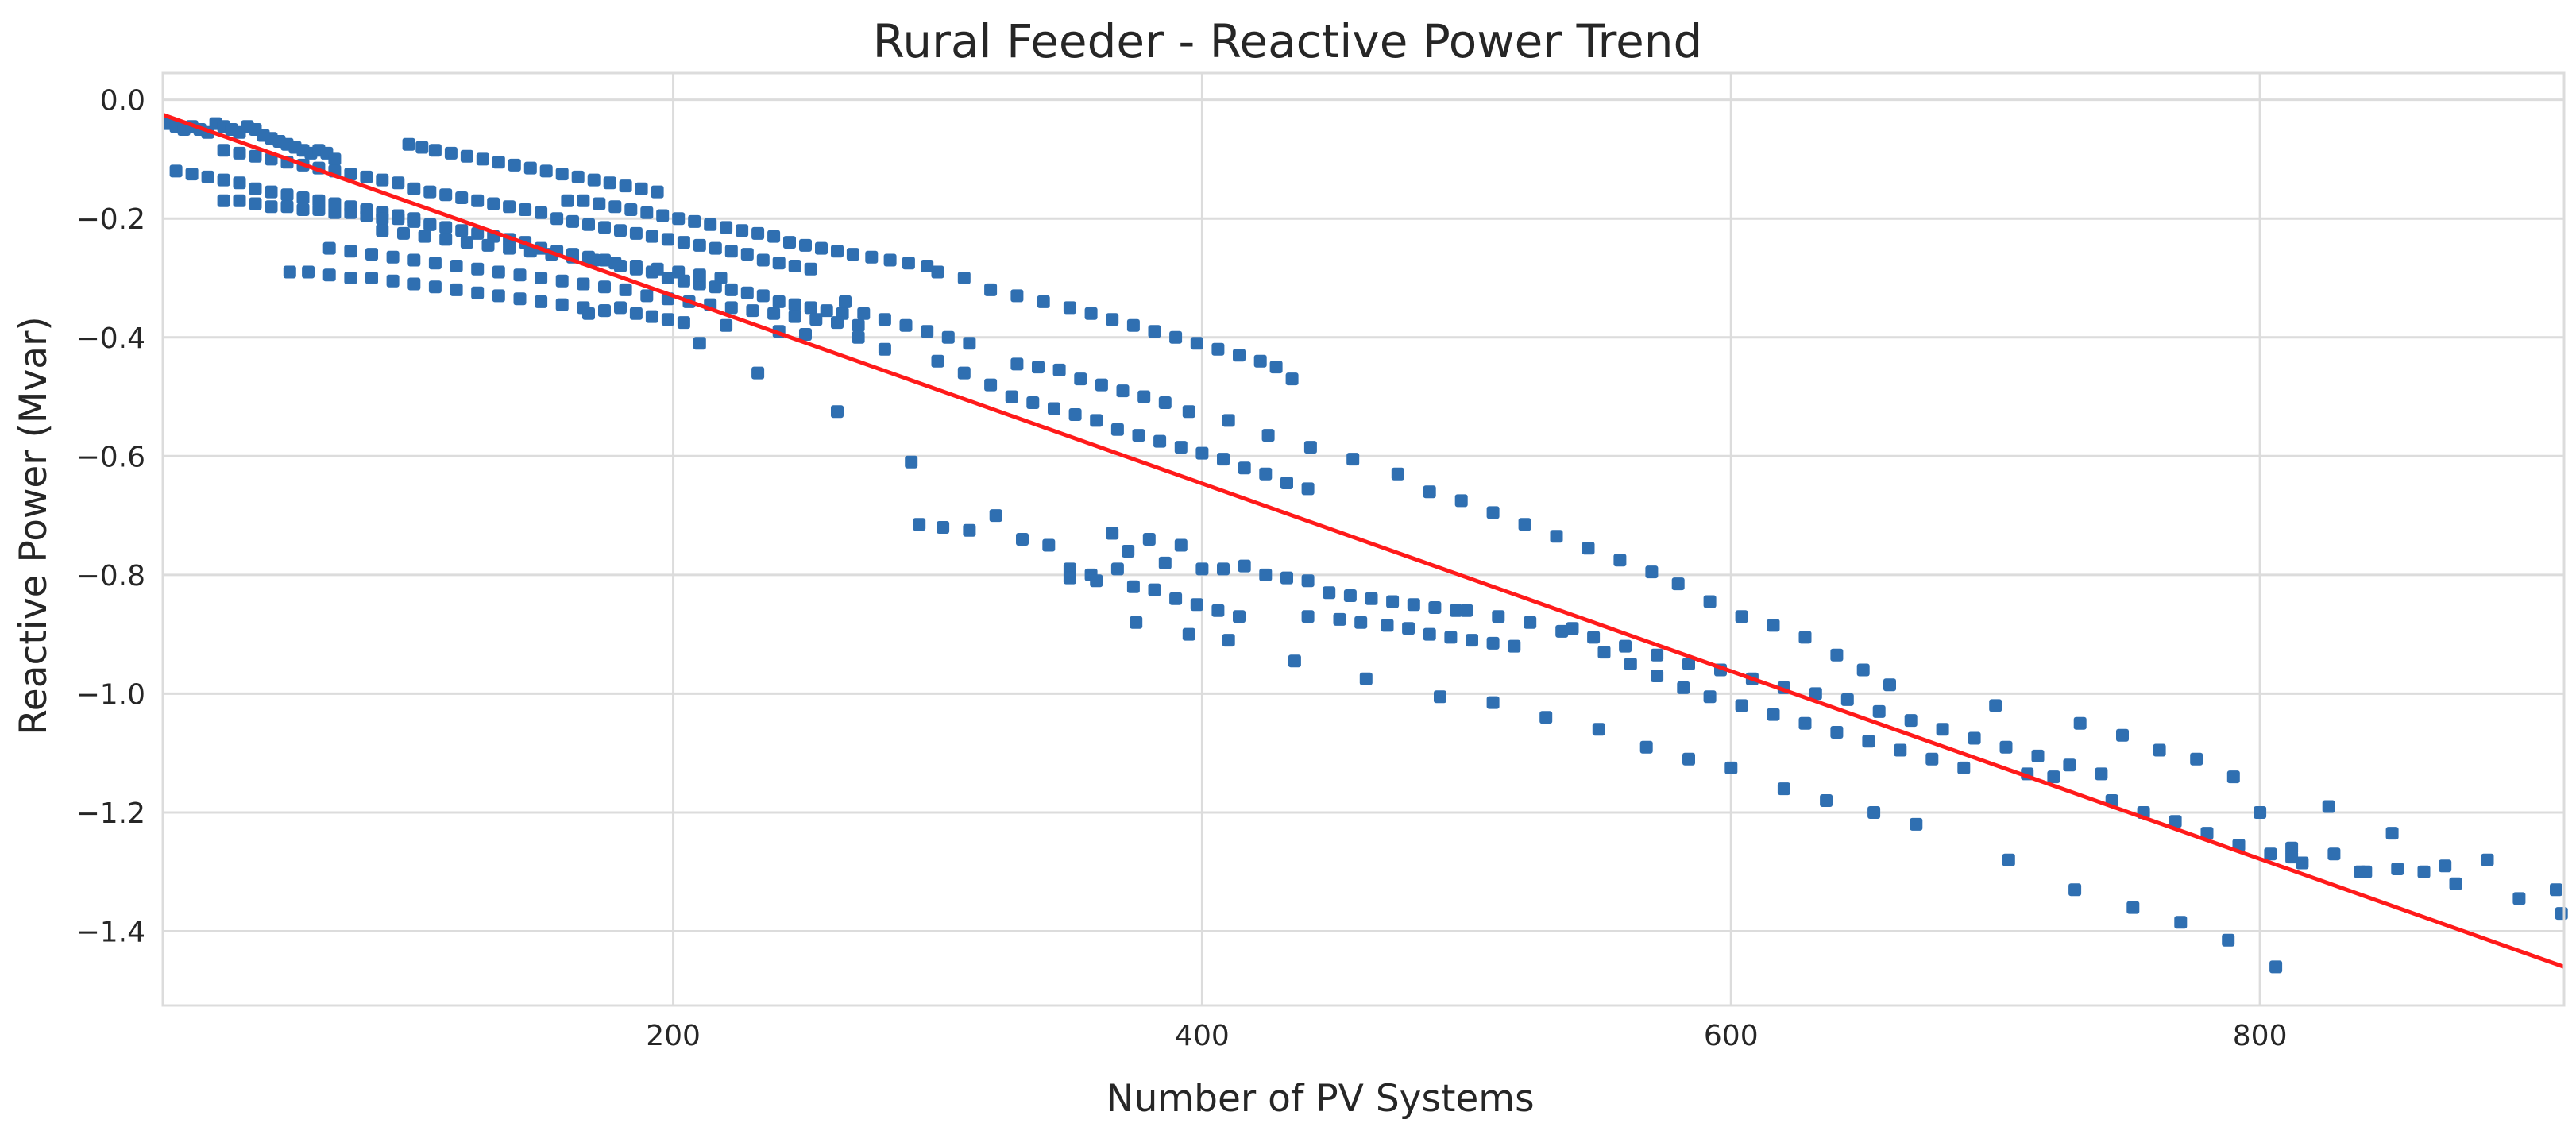  What do you see at coordinates (110, 220) in the screenshot?
I see `y-tick-label: −0.2` at bounding box center [110, 220].